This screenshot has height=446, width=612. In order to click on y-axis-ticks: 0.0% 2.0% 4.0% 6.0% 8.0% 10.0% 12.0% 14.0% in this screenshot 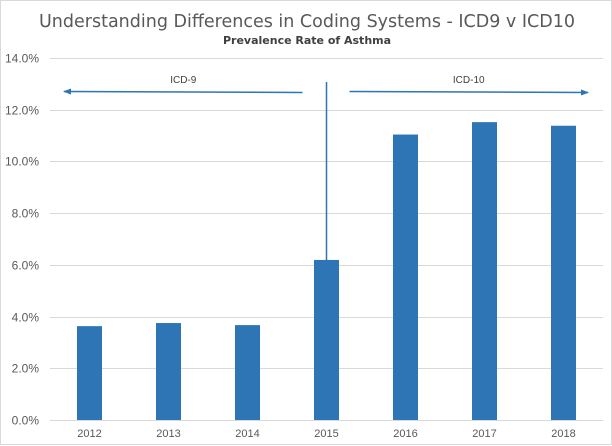, I will do `click(22, 240)`.